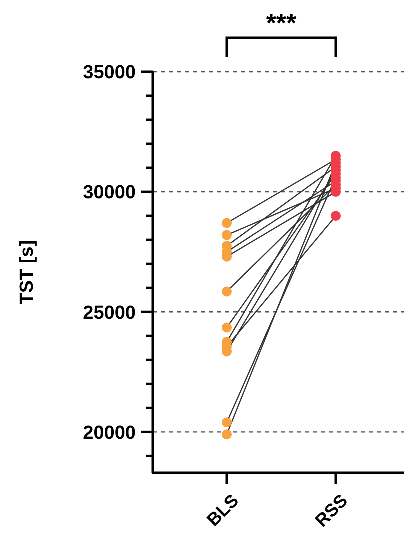 This screenshot has width=404, height=547. What do you see at coordinates (109, 193) in the screenshot?
I see `y-tick-label: 30000` at bounding box center [109, 193].